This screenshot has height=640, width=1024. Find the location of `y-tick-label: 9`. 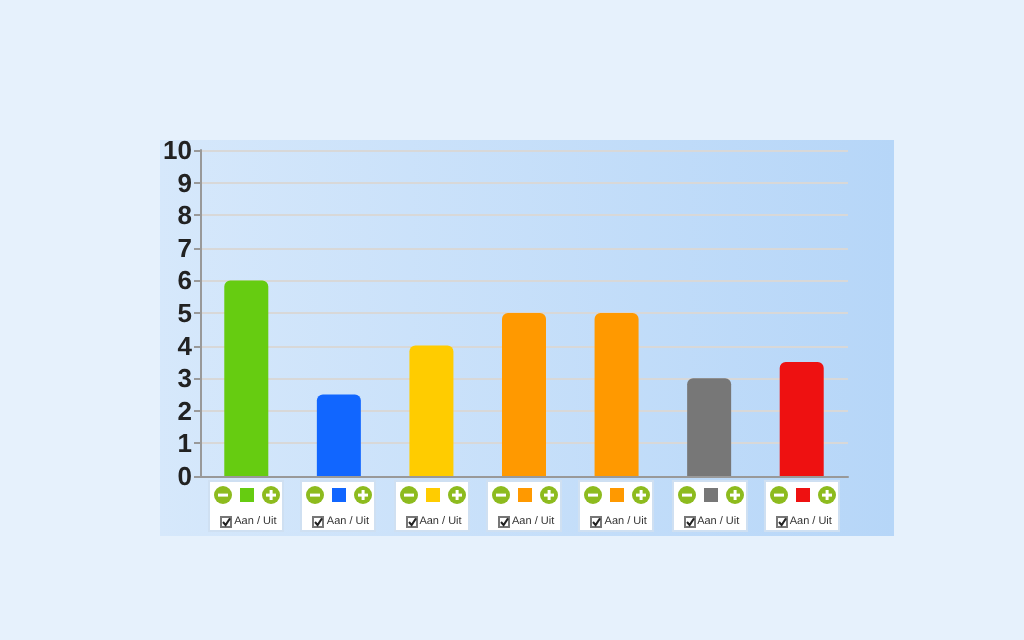

y-tick-label: 9 is located at coordinates (184, 182).